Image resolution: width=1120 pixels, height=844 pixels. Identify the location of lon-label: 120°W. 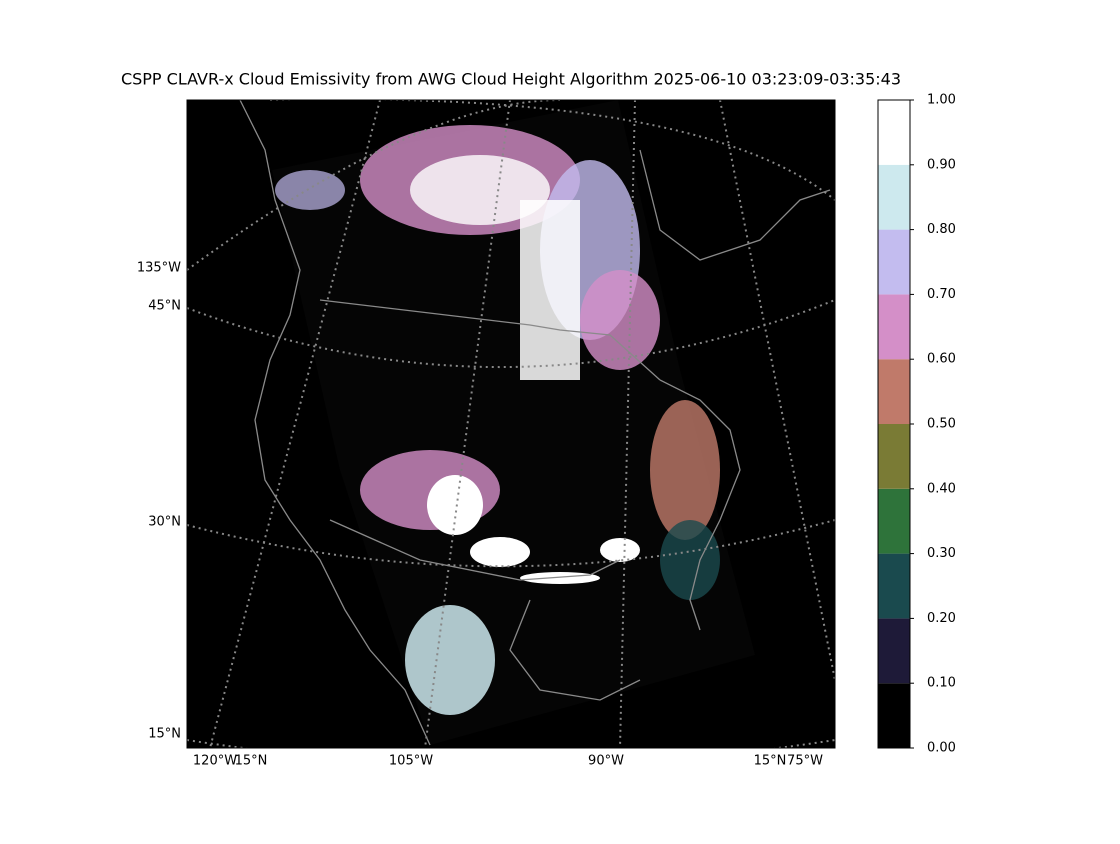
(215, 761).